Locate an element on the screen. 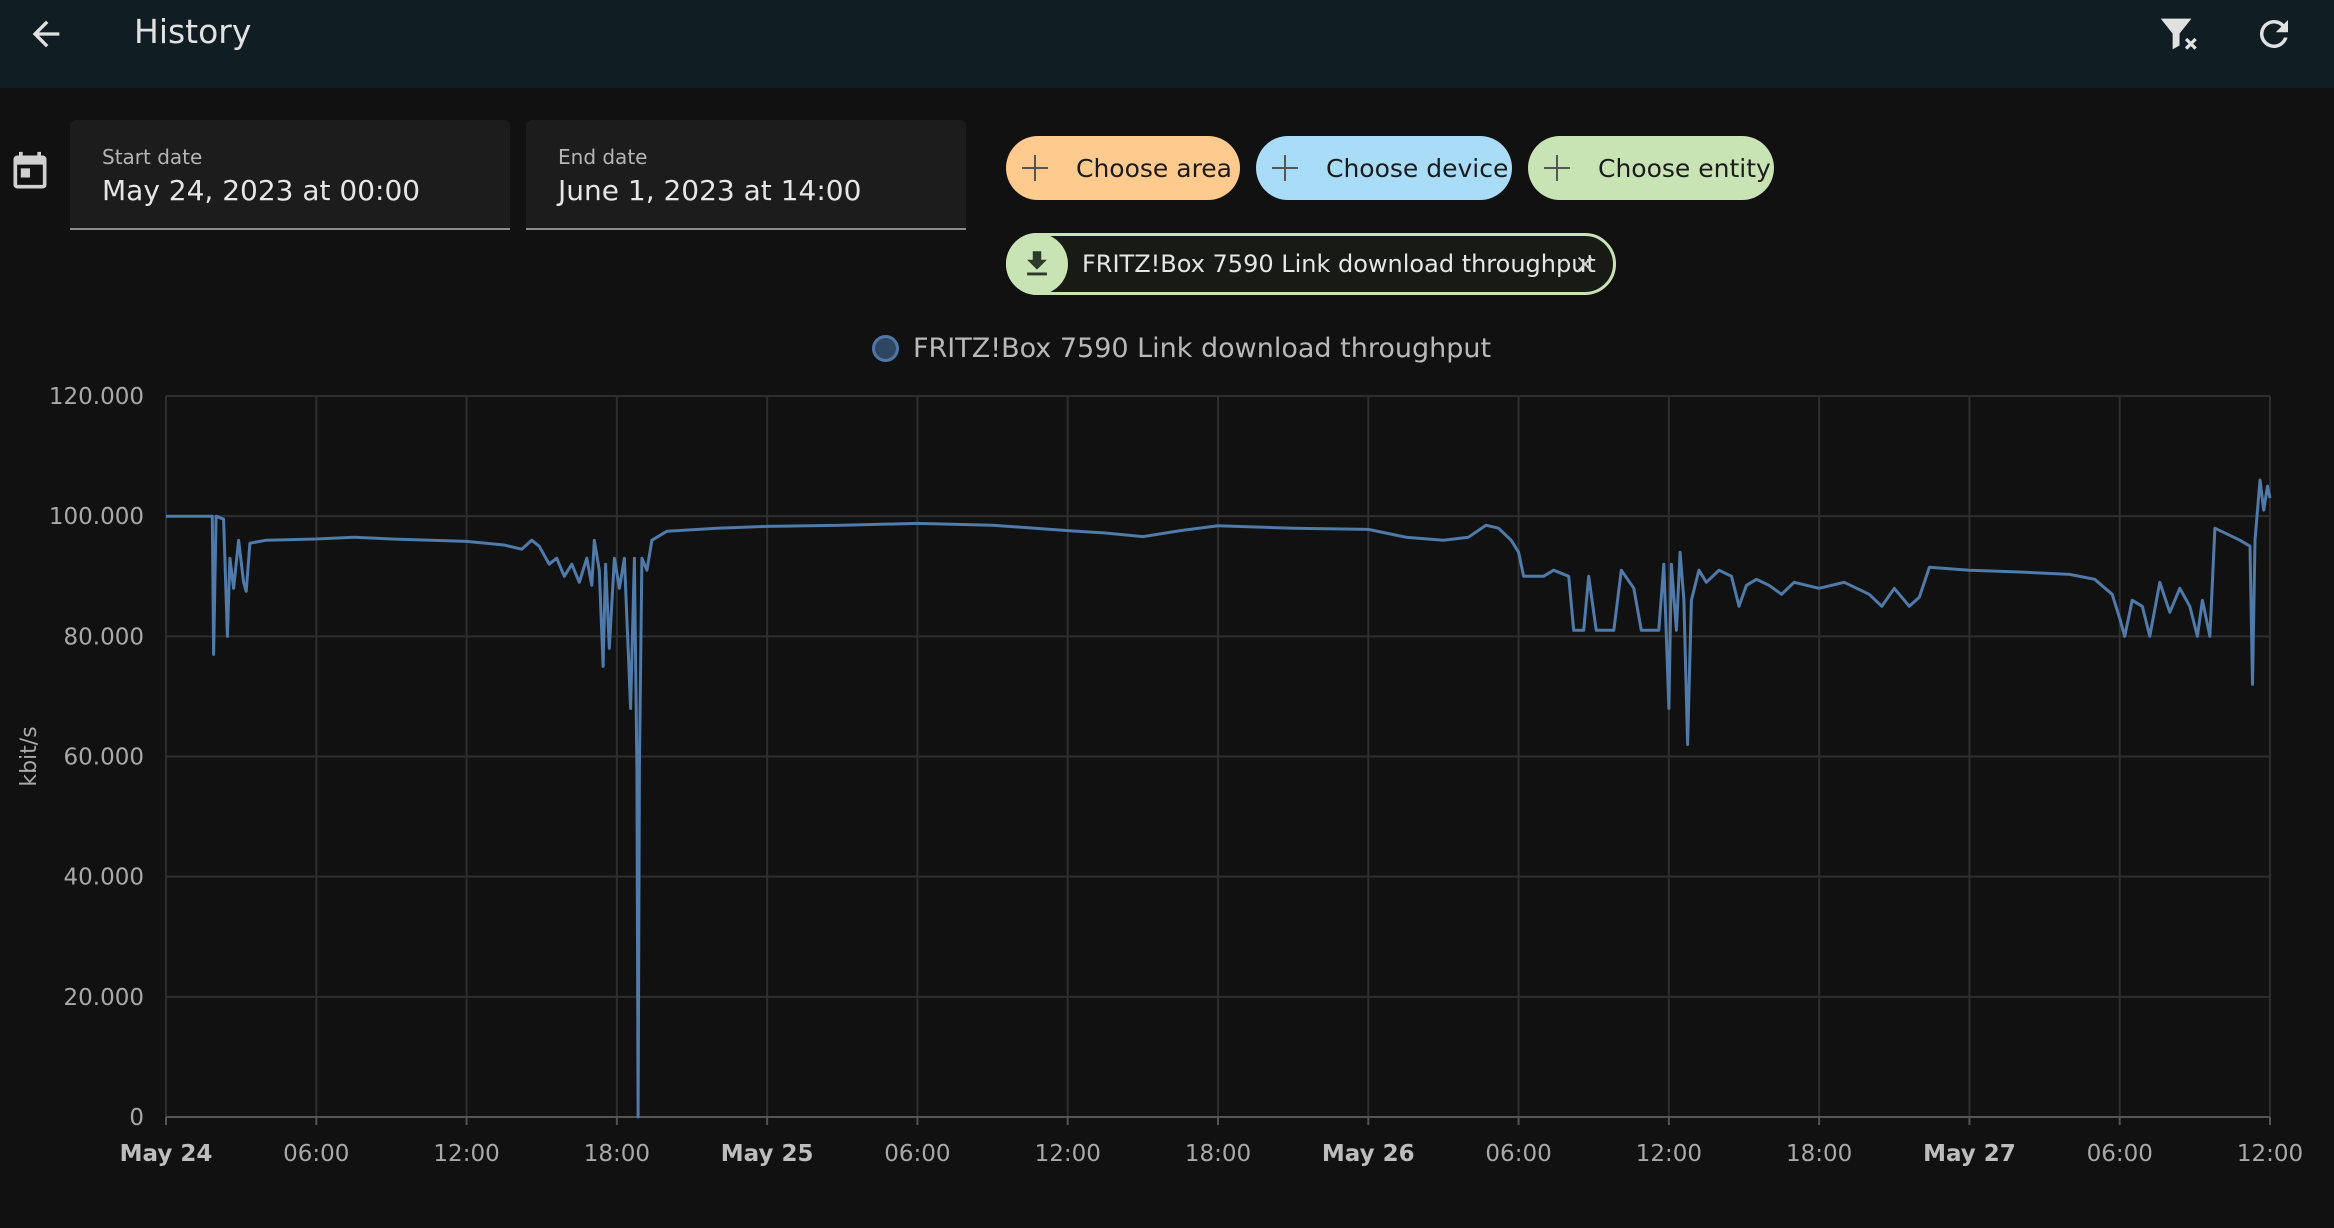  choose-entity-button: Choose entity is located at coordinates (1651, 168).